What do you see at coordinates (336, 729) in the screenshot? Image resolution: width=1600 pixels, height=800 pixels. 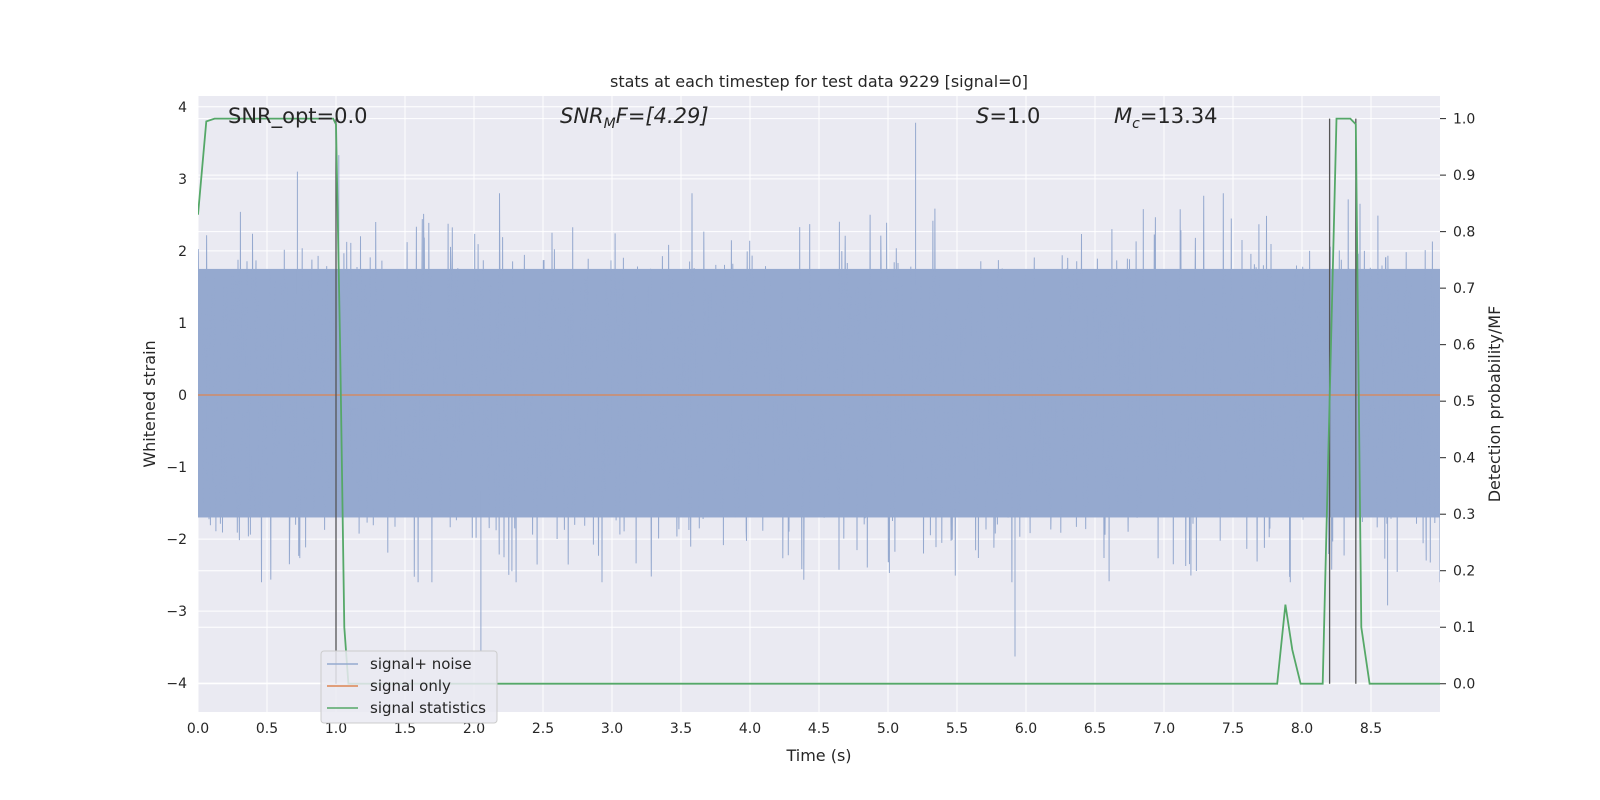 I see `x-tick-label: 1.0` at bounding box center [336, 729].